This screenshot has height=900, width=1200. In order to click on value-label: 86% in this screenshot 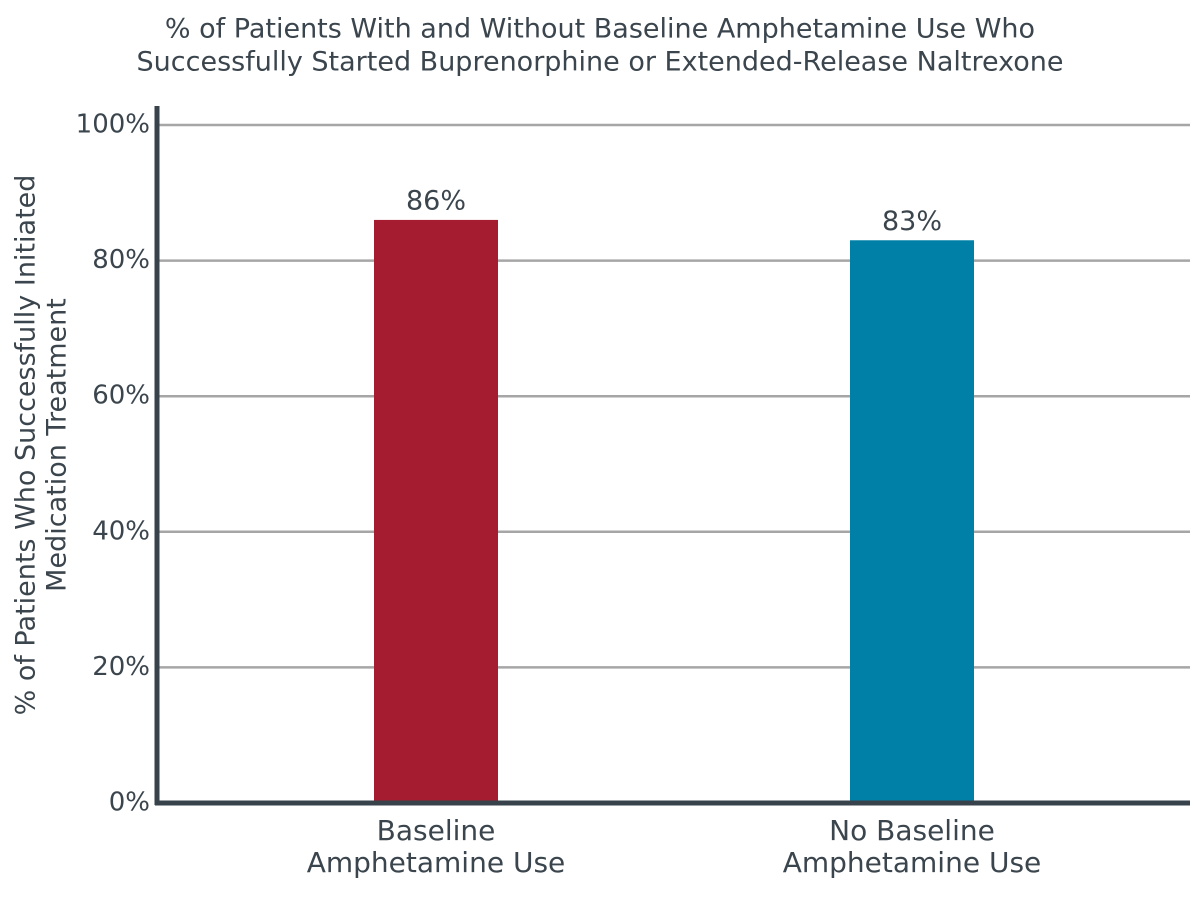, I will do `click(436, 200)`.